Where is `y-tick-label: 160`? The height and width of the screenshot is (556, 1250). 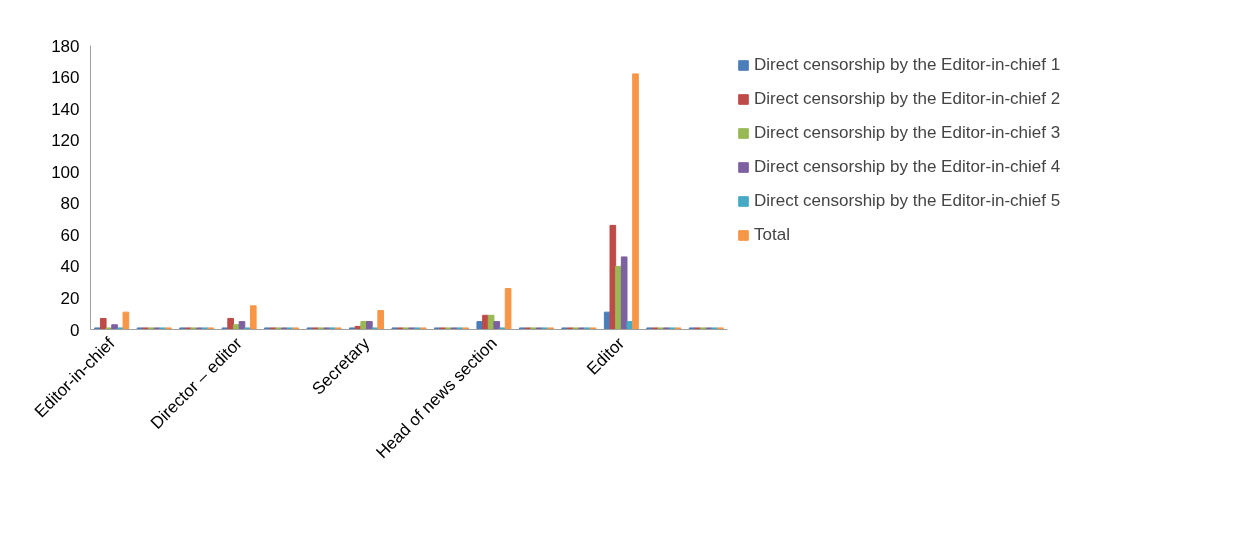 y-tick-label: 160 is located at coordinates (65, 78).